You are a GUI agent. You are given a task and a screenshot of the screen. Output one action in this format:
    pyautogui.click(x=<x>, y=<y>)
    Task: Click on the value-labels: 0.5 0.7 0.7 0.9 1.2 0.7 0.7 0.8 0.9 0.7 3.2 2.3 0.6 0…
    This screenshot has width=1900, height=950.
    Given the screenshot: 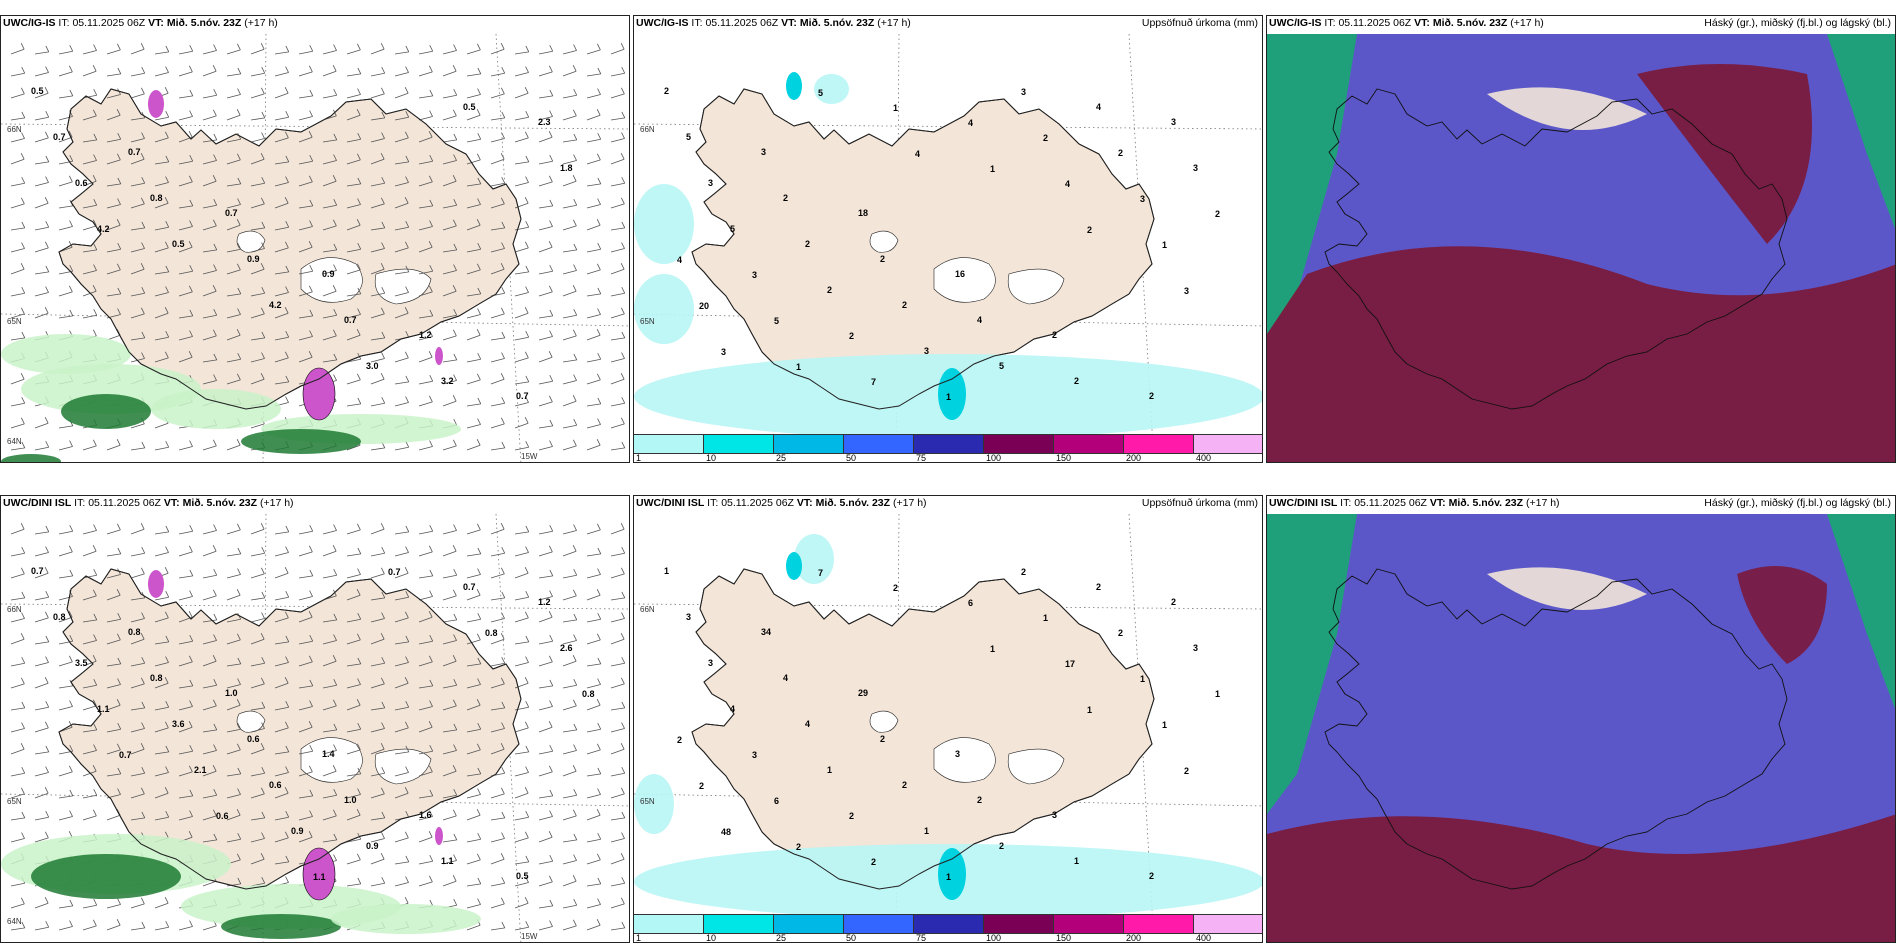 What is the action you would take?
    pyautogui.click(x=302, y=243)
    